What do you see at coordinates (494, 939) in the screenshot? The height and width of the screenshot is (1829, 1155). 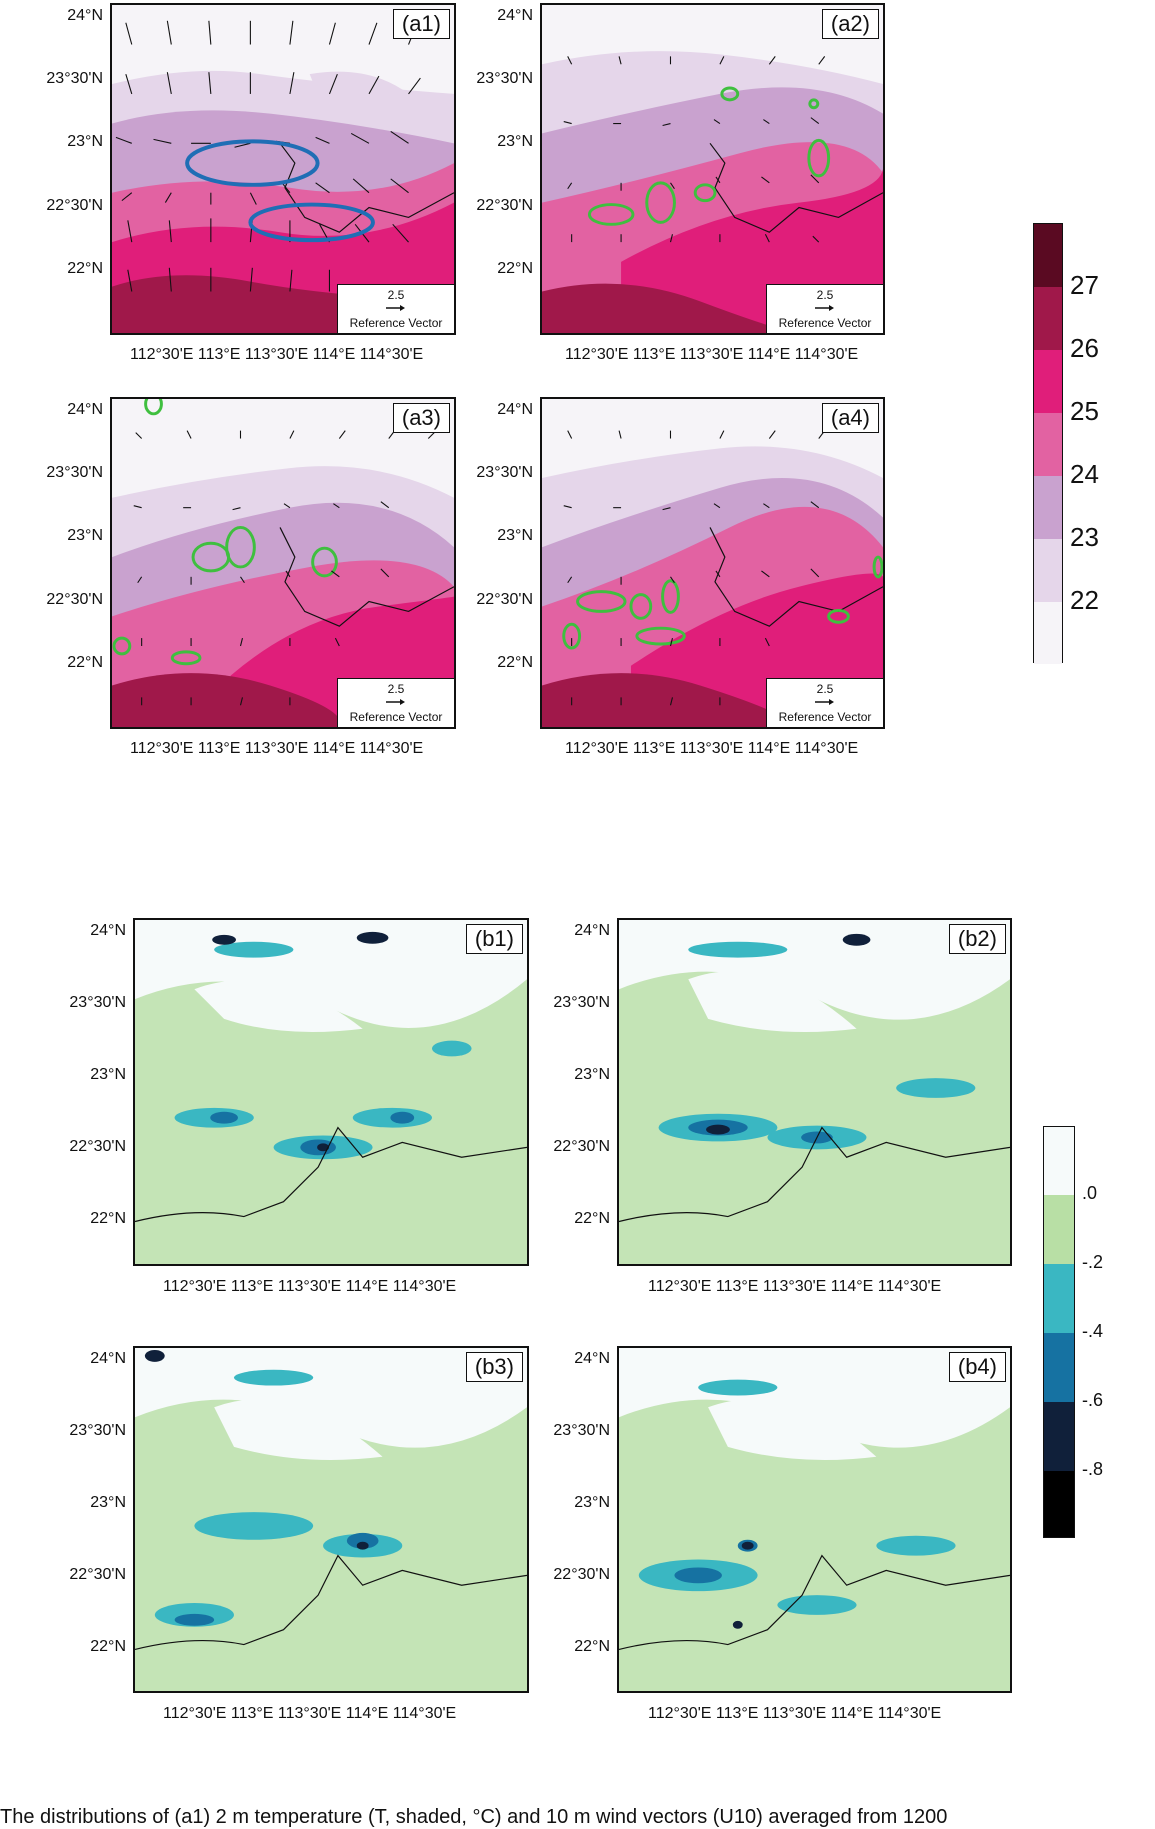 I see `panel-label: (b1)` at bounding box center [494, 939].